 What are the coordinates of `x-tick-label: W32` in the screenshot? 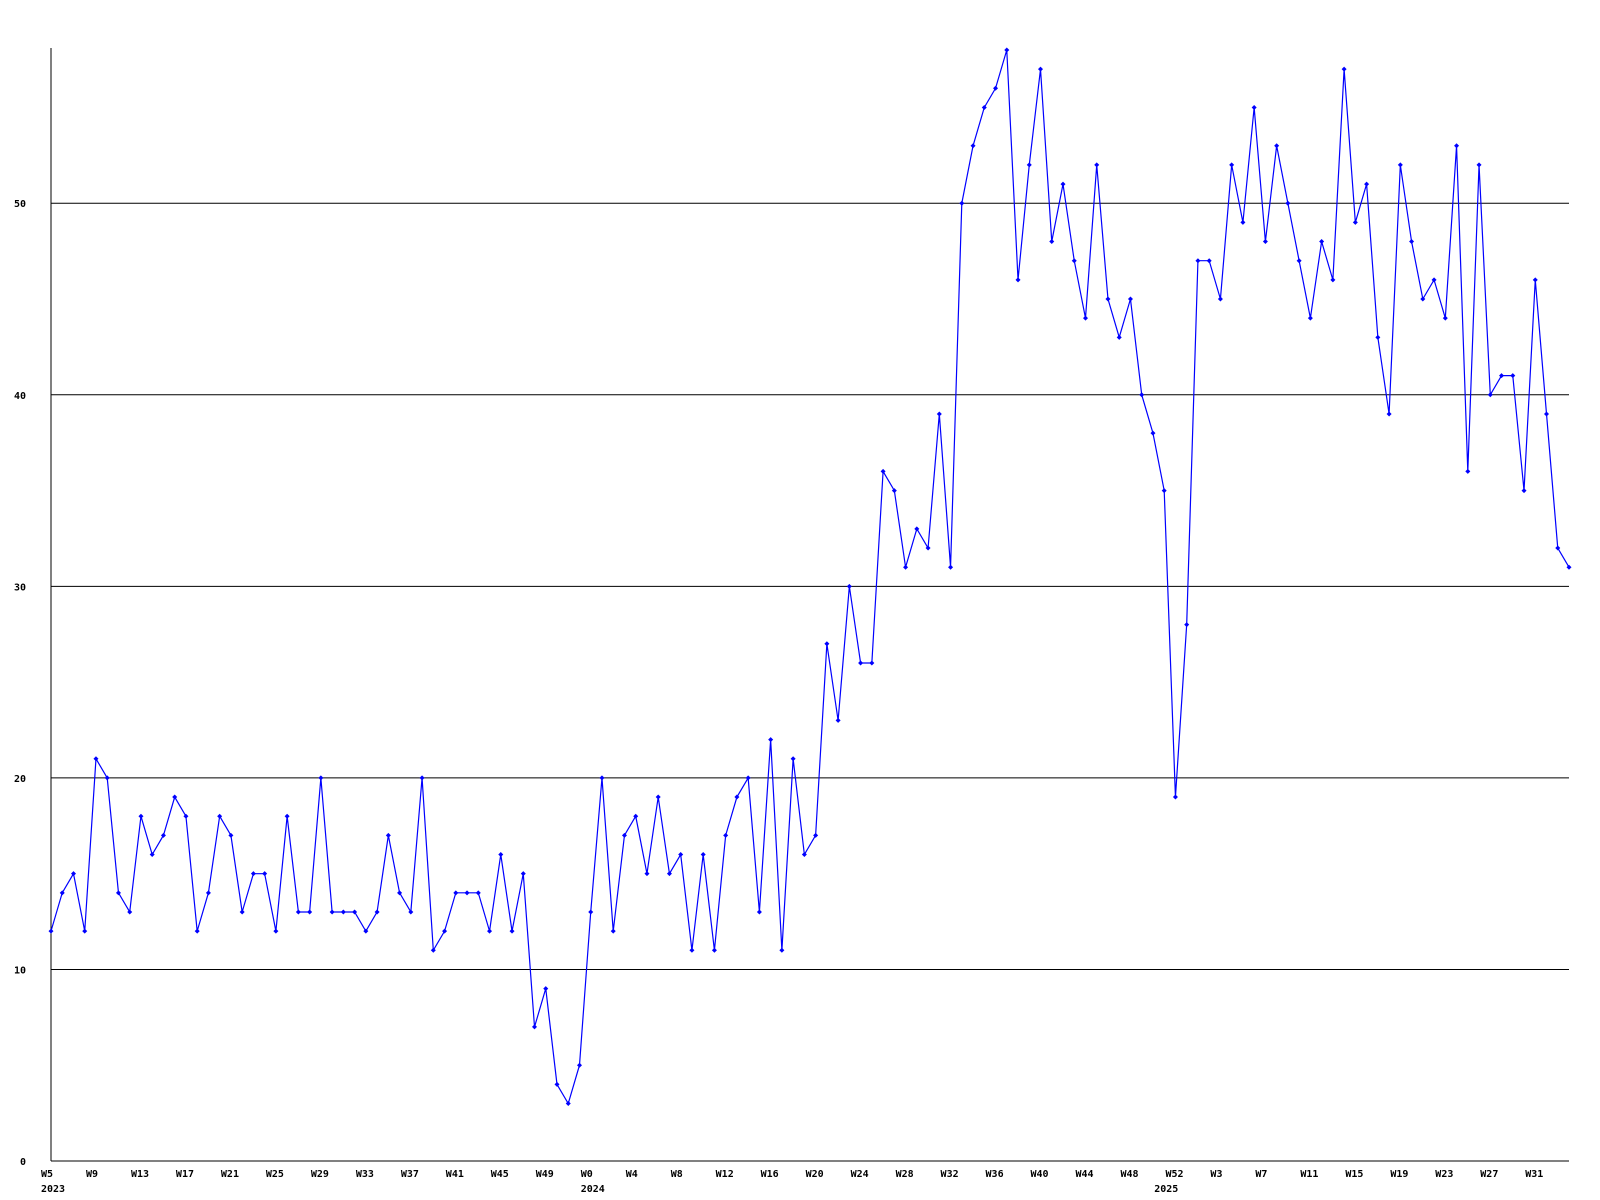 It's located at (950, 1174).